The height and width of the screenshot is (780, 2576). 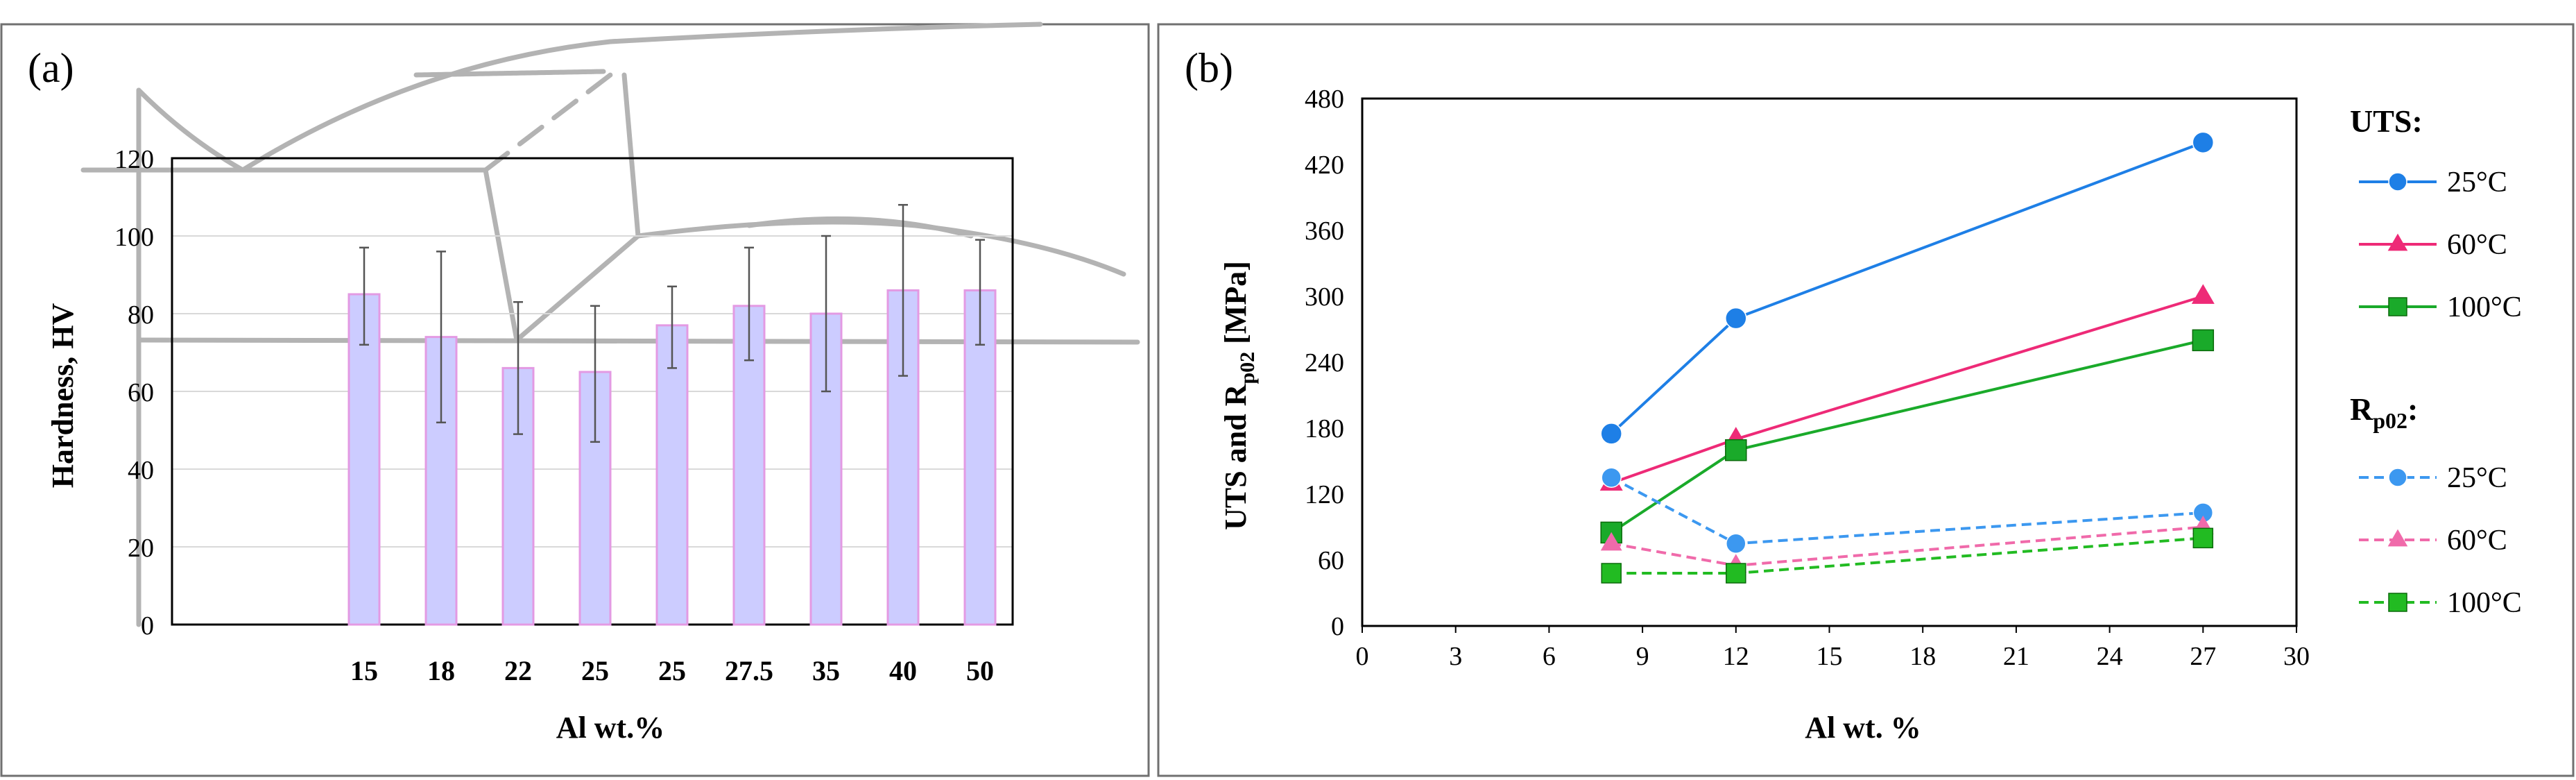 What do you see at coordinates (2436, 361) in the screenshot?
I see `legend: UTS: Rp02: 25°C 60°C 100°C 25°C 60°C 100°C` at bounding box center [2436, 361].